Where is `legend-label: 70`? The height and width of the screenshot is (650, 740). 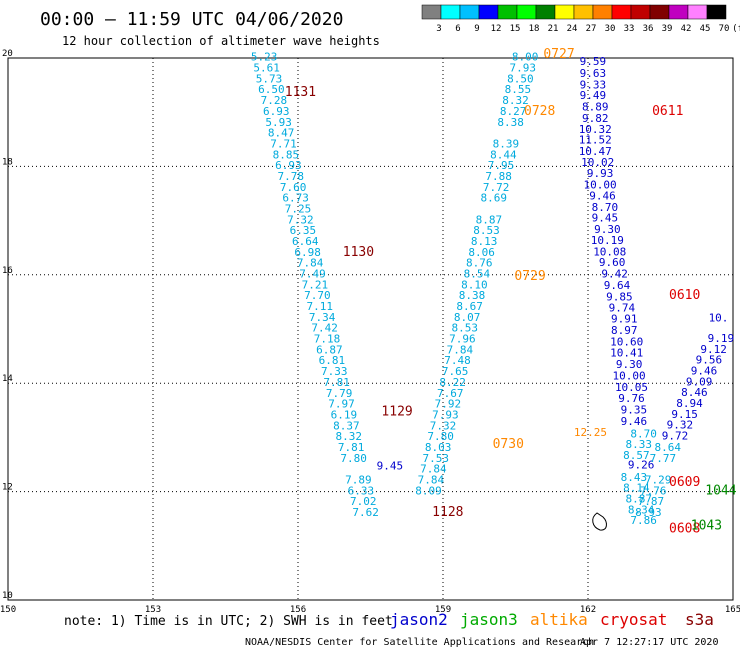
legend-label: 70 is located at coordinates (724, 29).